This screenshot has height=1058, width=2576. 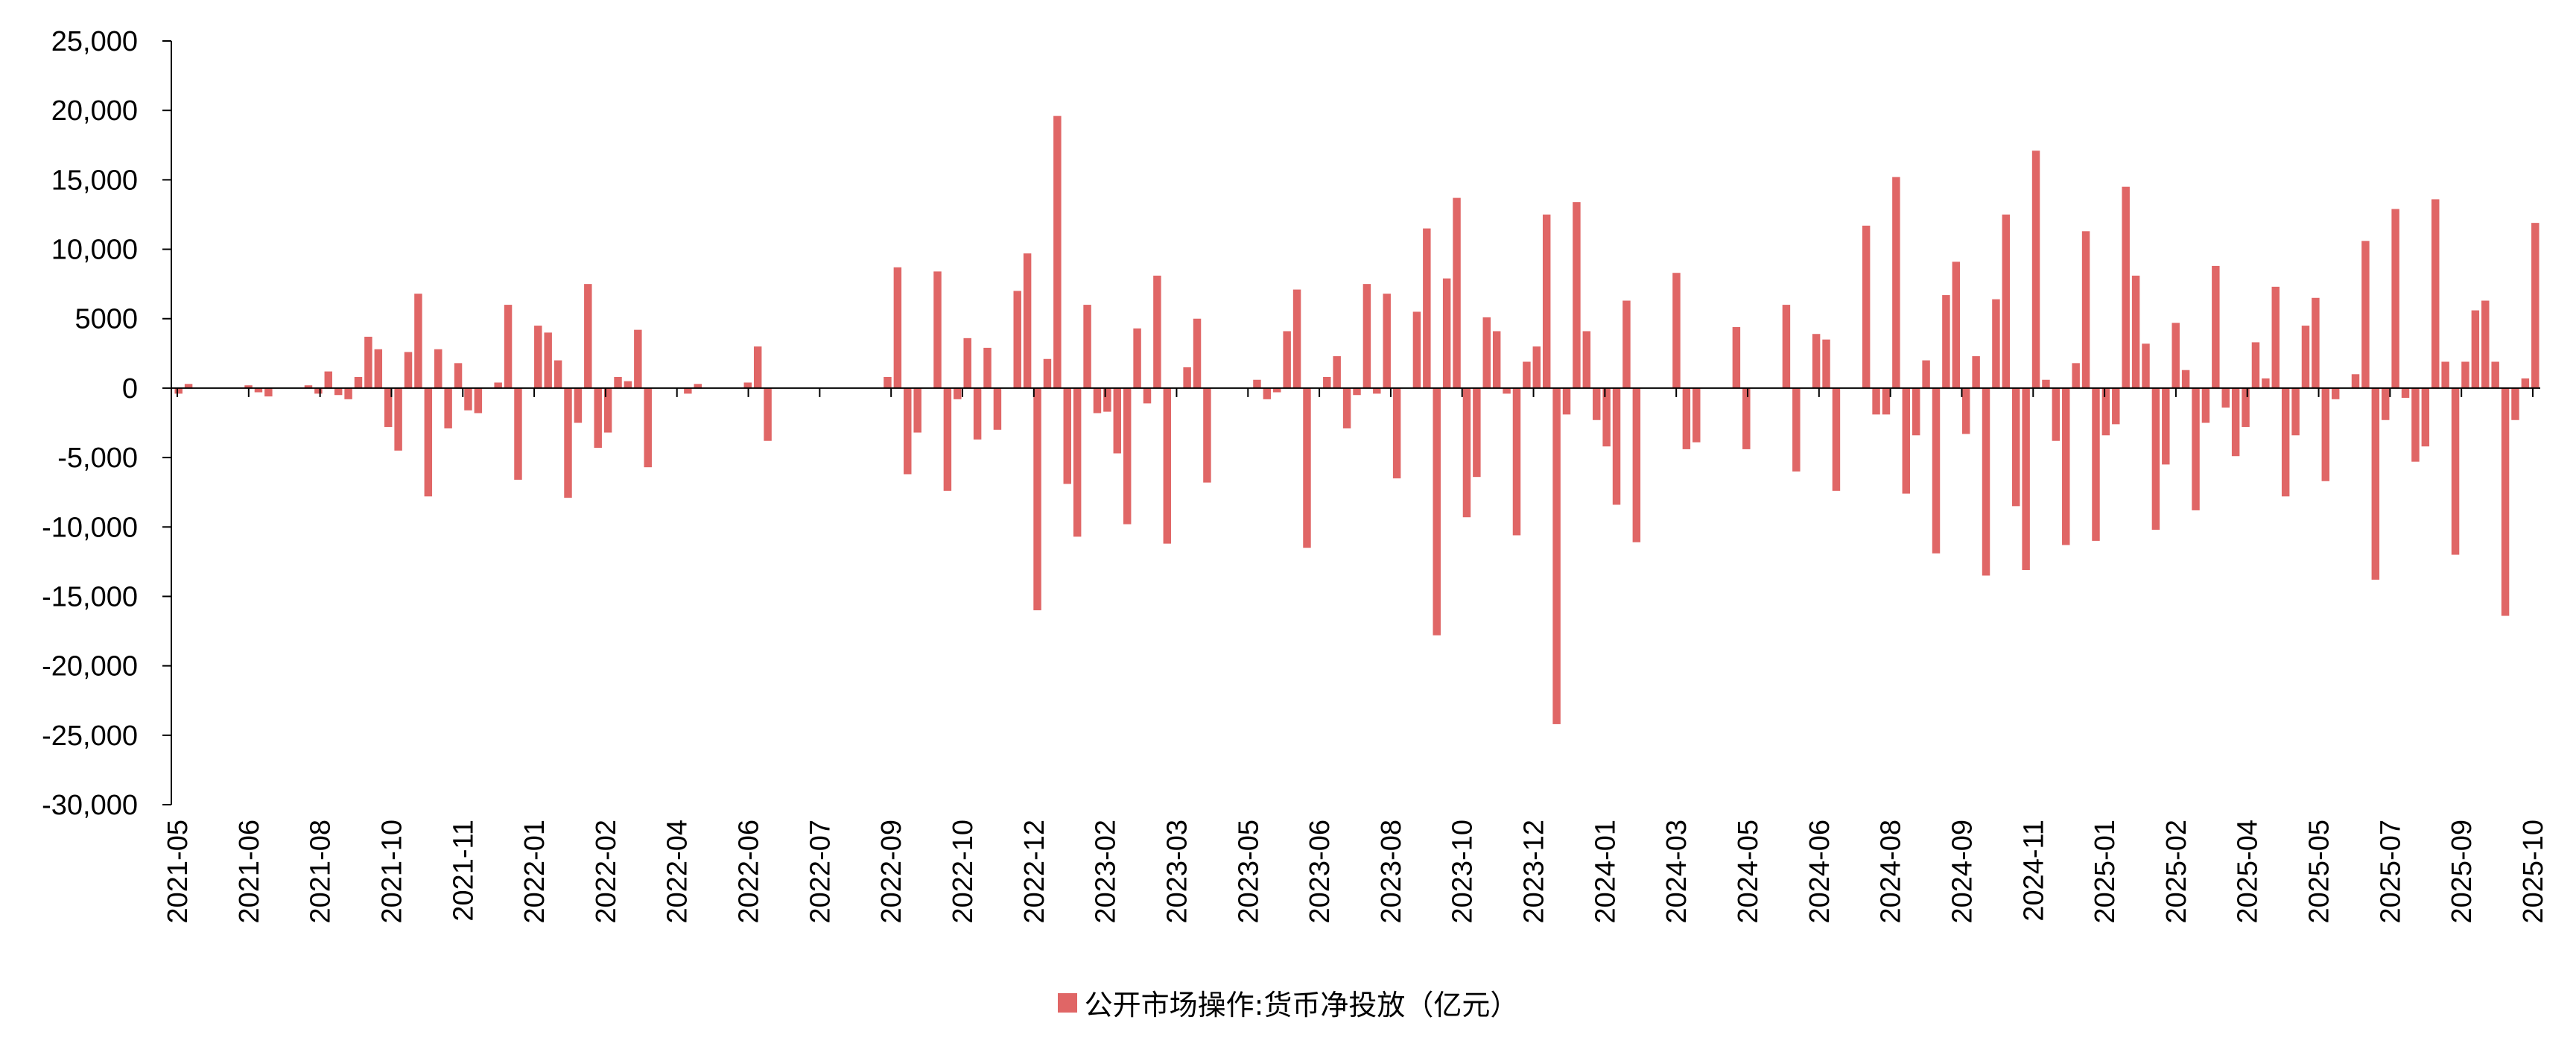 I want to click on x-tick-label: 2022-01, so click(x=535, y=871).